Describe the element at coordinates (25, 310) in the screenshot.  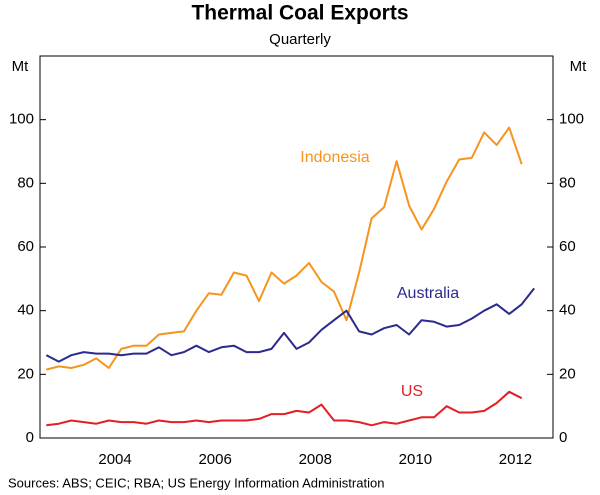
I see `y-tick-label: 40` at that location.